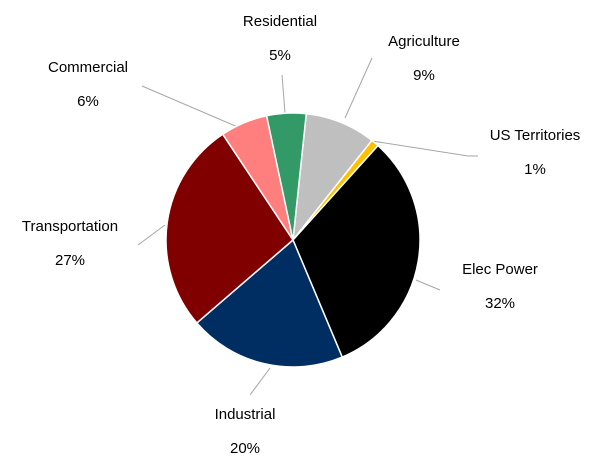 This screenshot has width=592, height=457. What do you see at coordinates (424, 41) in the screenshot?
I see `slice-label: Agriculture` at bounding box center [424, 41].